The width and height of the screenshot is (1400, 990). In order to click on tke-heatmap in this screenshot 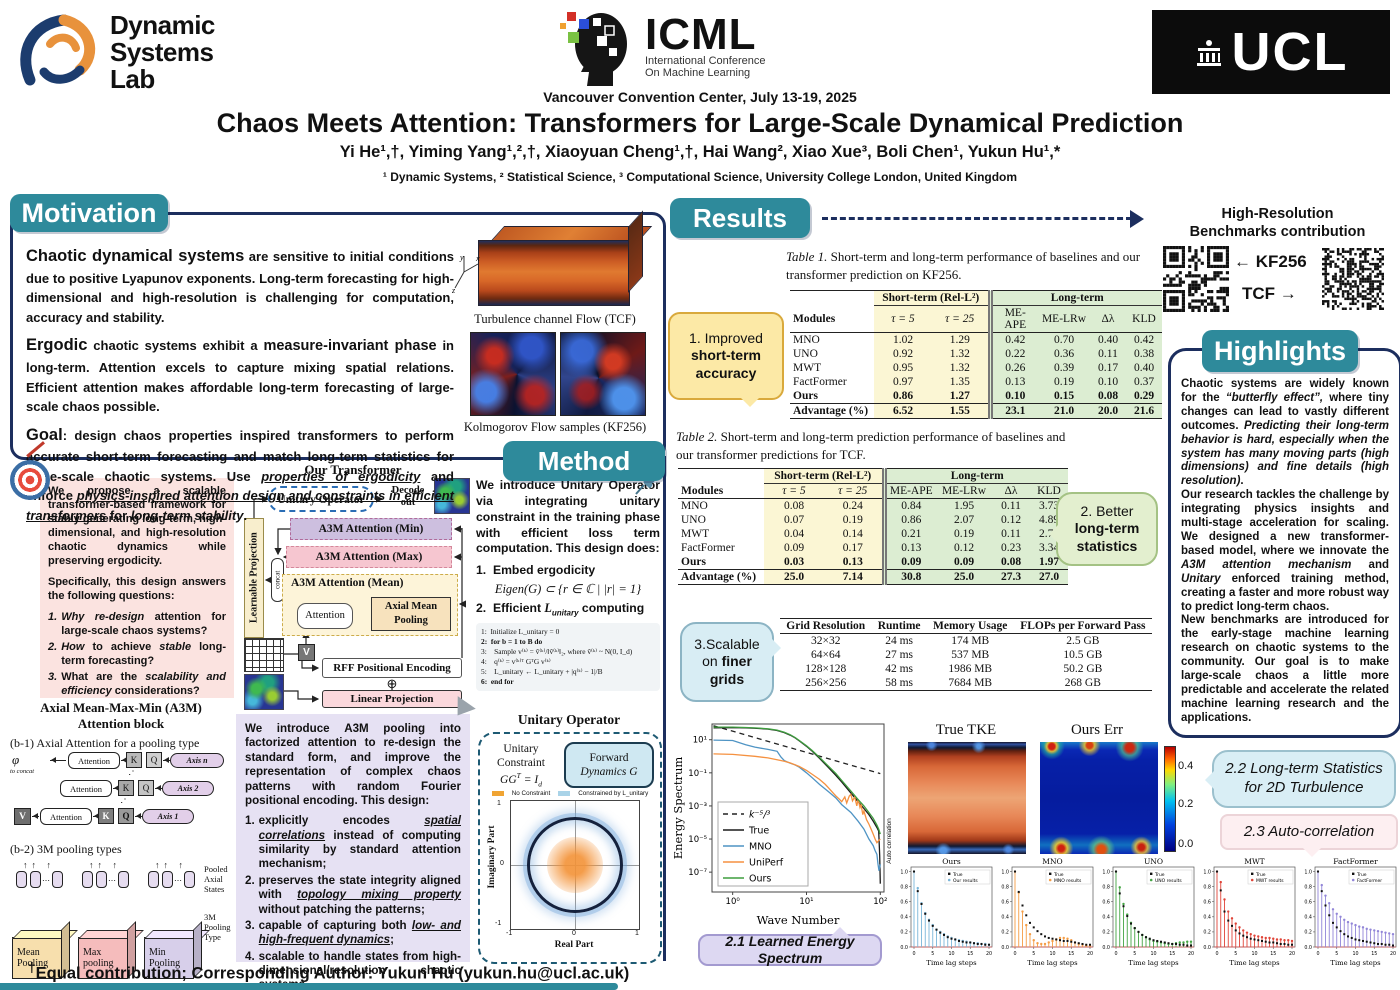, I will do `click(967, 798)`.